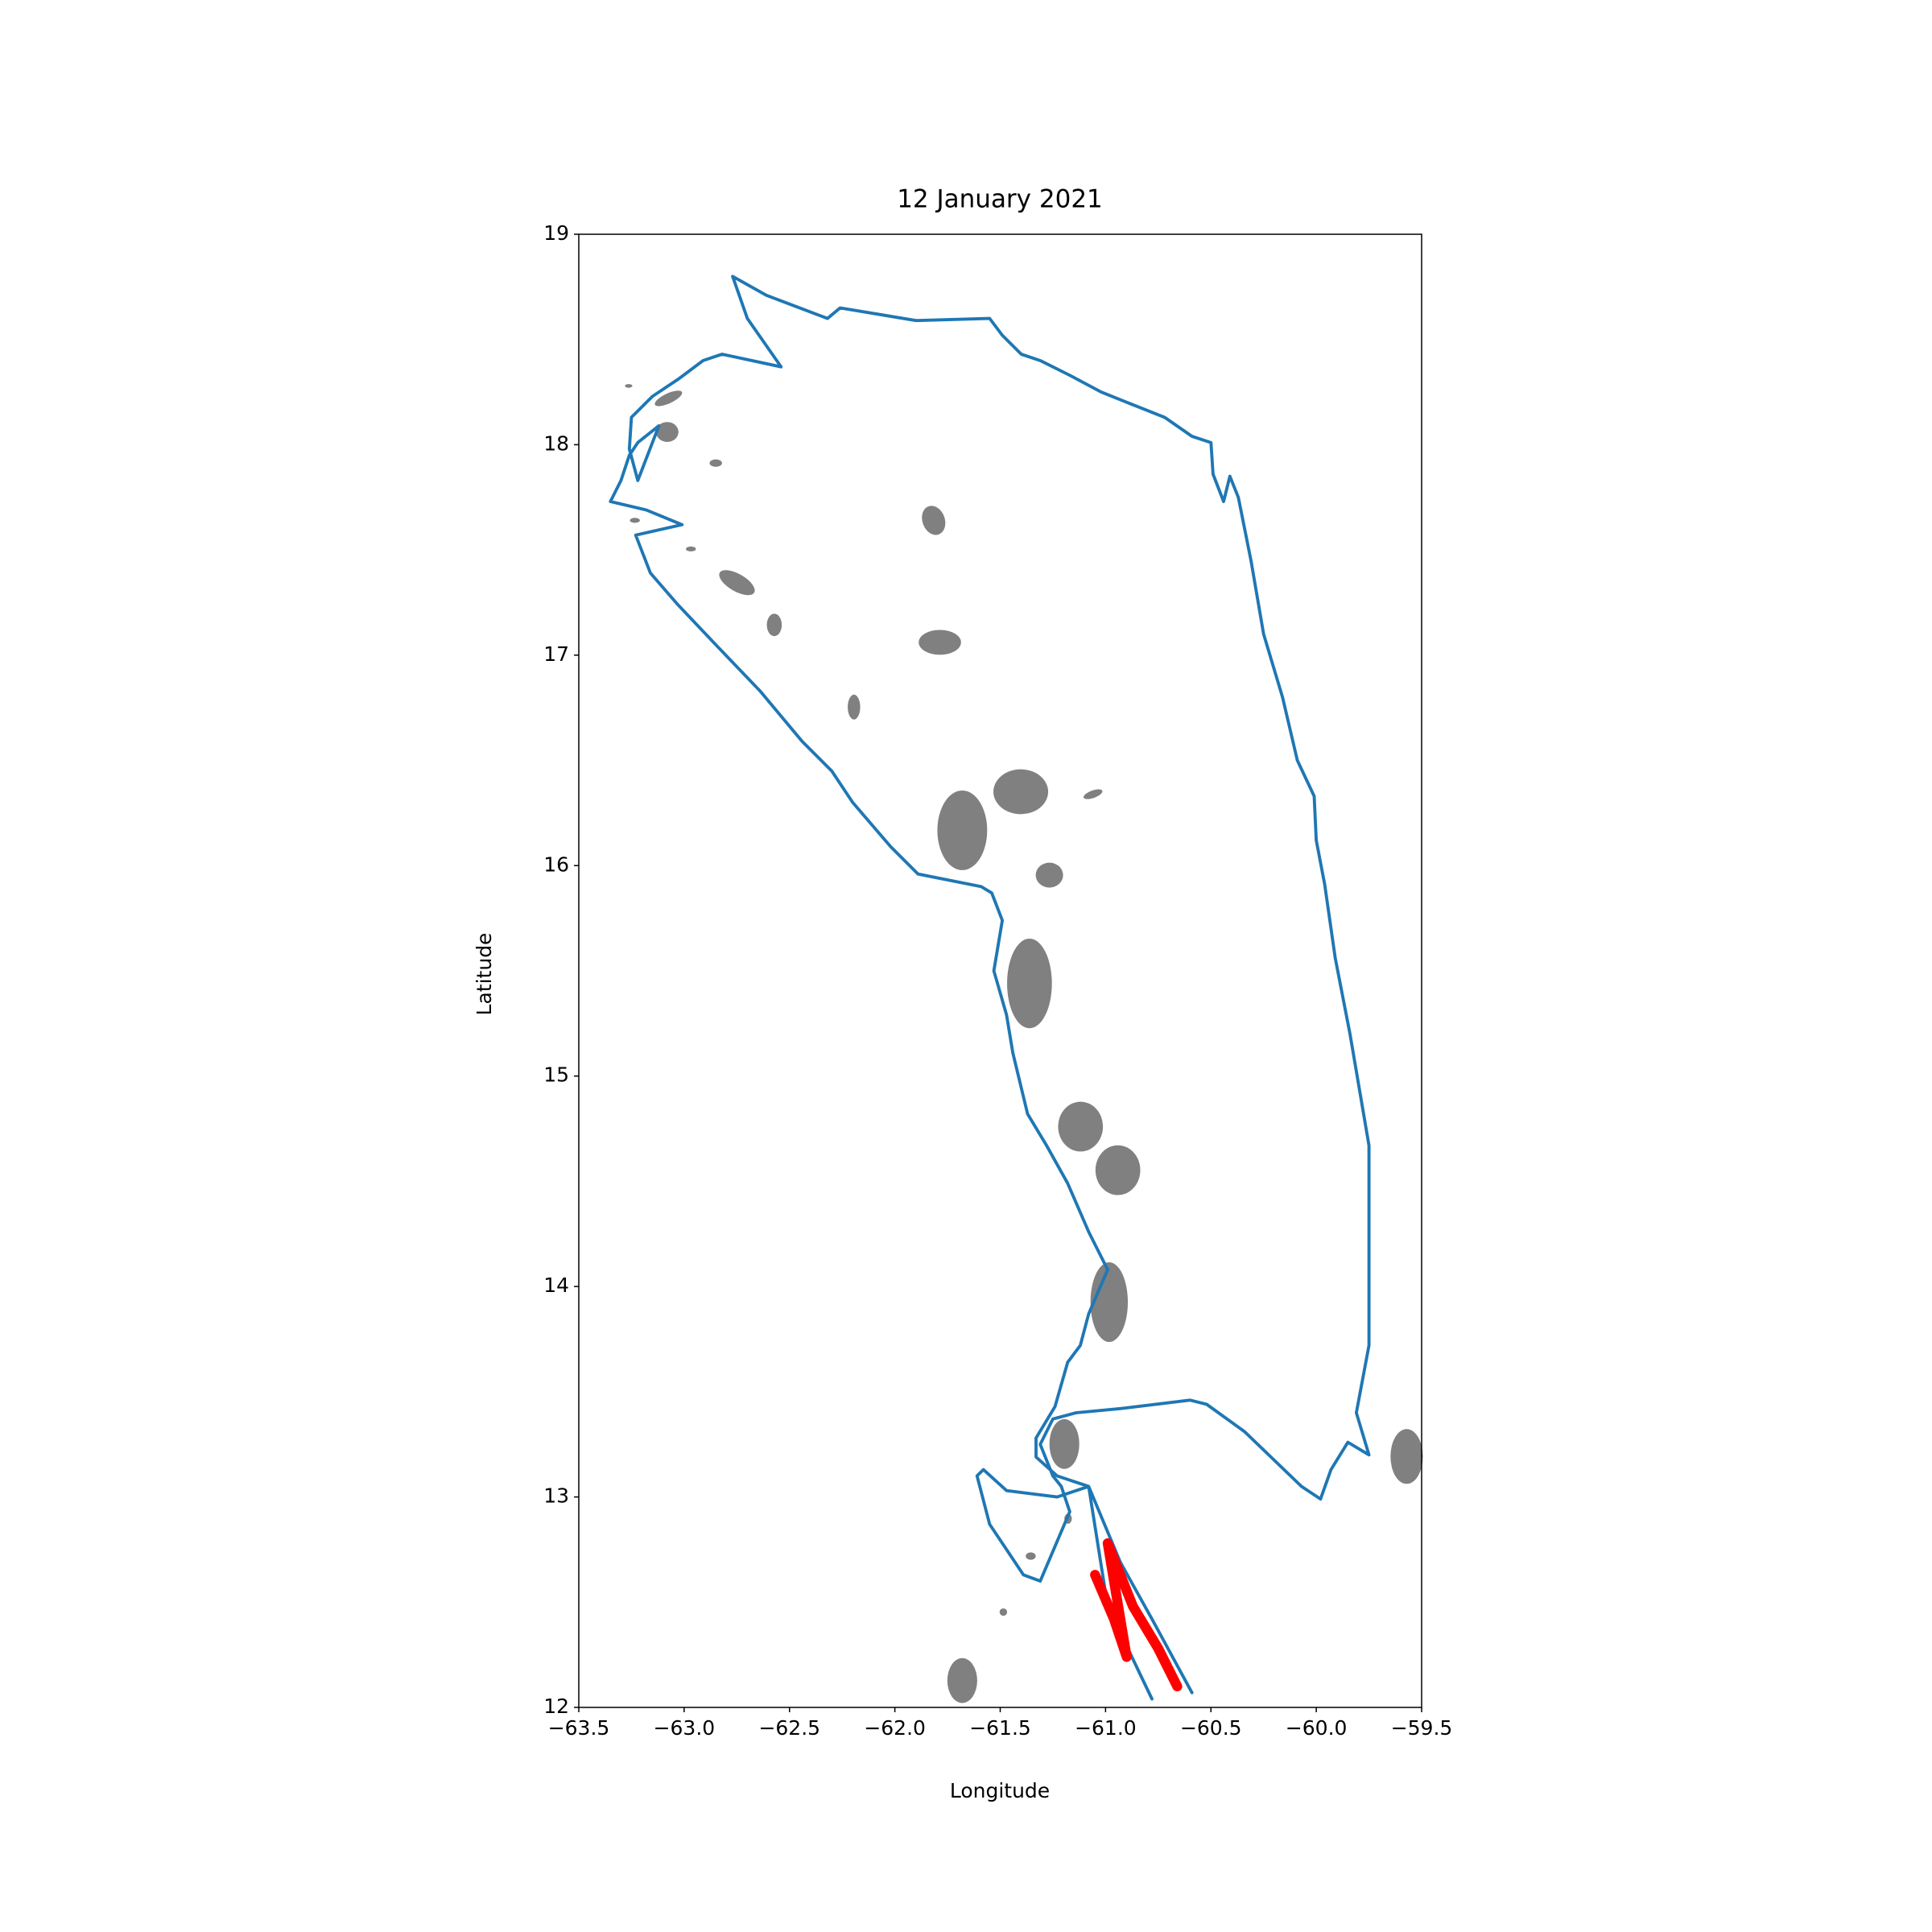 This screenshot has height=1932, width=1932. Describe the element at coordinates (1000, 1728) in the screenshot. I see `x-tick-label: −61.5` at that location.